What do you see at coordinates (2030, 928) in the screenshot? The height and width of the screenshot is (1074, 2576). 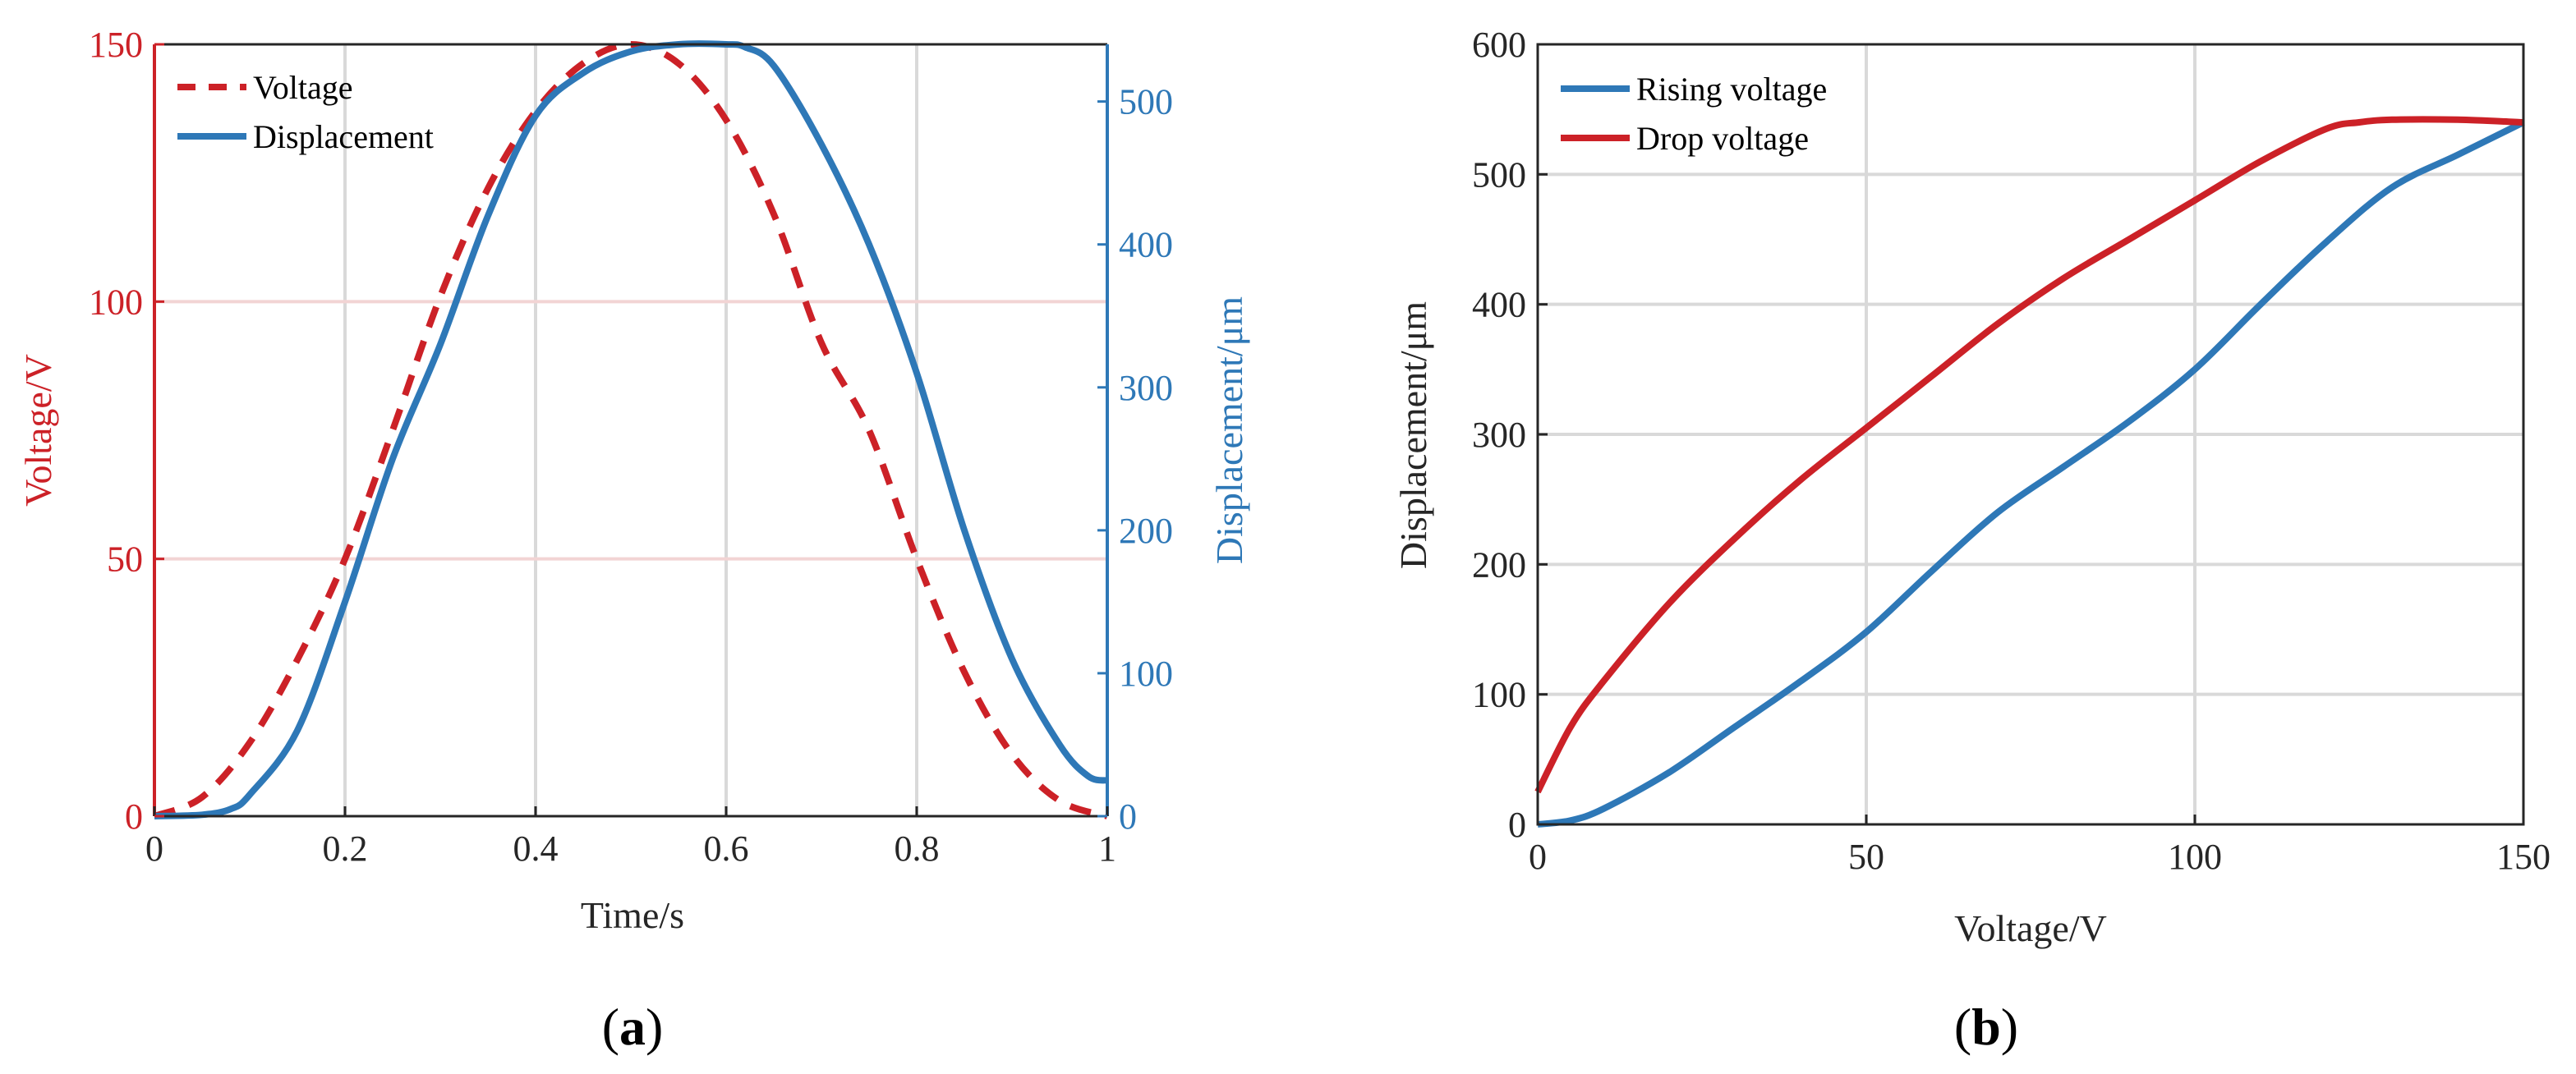 I see `chart-b-x-axis-title: Voltage/V` at bounding box center [2030, 928].